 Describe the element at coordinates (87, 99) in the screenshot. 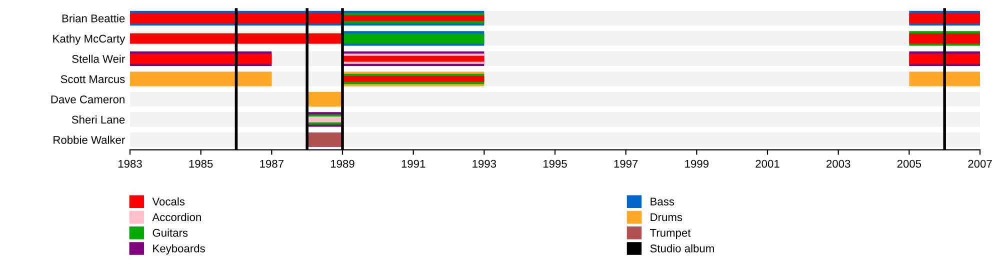

I see `y-tick-label: Dave Cameron` at that location.